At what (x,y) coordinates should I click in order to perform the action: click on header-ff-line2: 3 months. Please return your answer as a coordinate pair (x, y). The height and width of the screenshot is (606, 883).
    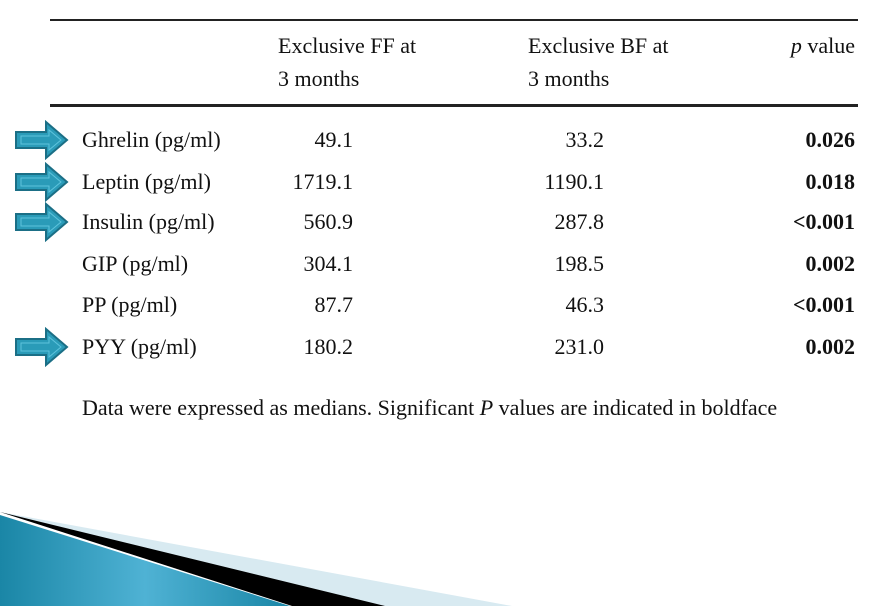
    Looking at the image, I should click on (319, 78).